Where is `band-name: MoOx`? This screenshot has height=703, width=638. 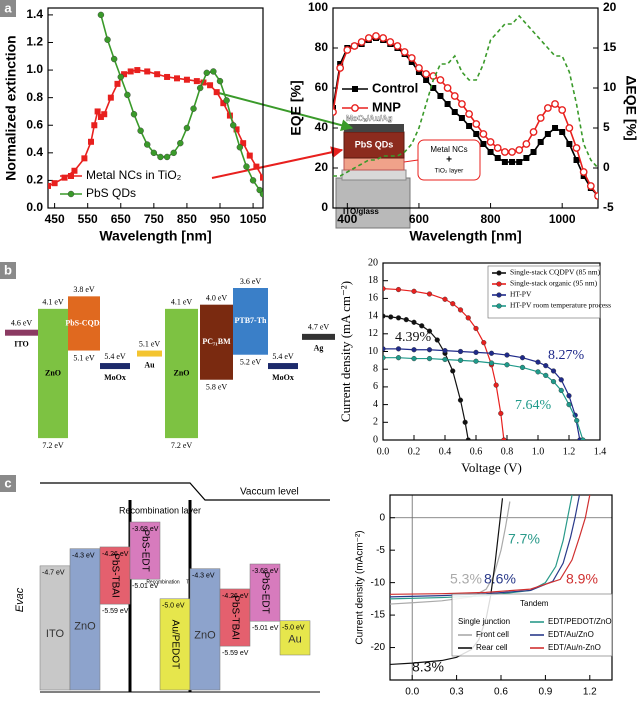 band-name: MoOx is located at coordinates (283, 377).